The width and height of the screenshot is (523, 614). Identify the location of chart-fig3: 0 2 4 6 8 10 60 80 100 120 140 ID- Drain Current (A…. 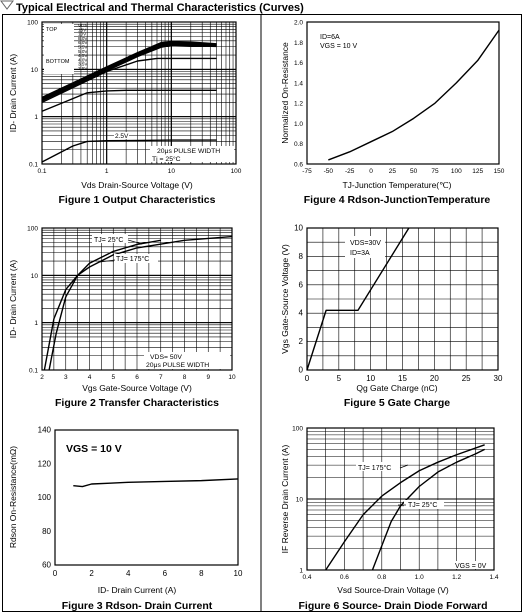
(125, 519).